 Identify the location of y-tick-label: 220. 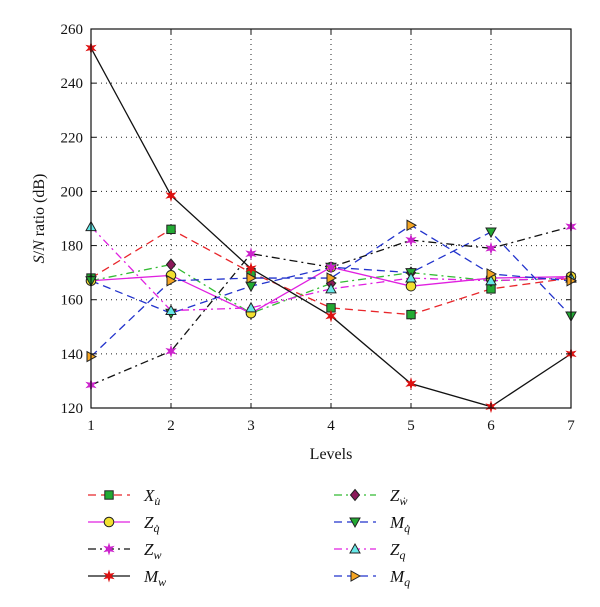
(72, 138).